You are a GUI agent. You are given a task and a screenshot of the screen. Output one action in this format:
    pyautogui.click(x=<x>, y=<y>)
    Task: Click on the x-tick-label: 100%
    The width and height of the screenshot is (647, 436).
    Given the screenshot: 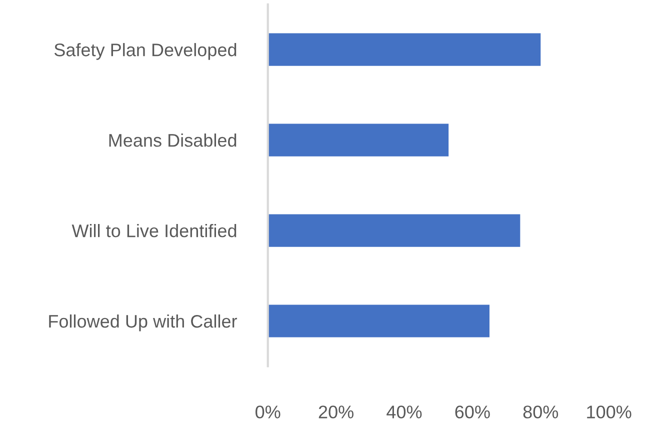 What is the action you would take?
    pyautogui.click(x=609, y=412)
    